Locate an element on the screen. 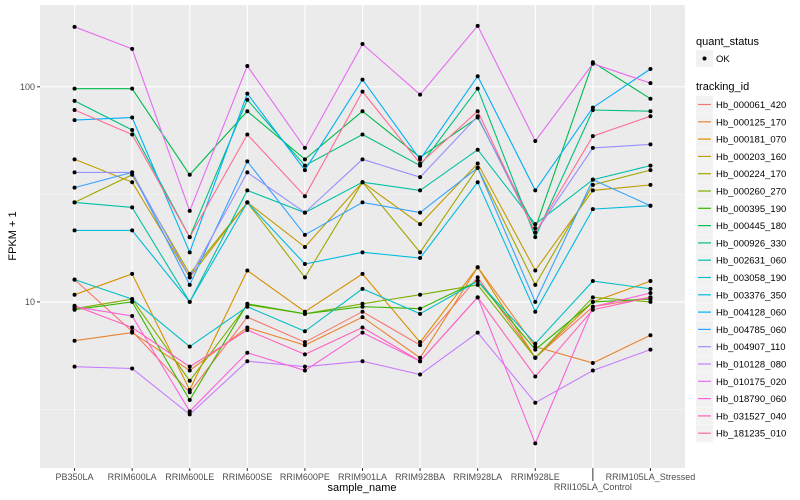  data-point-Hb_031527_040-RRIM600LE is located at coordinates (189, 366).